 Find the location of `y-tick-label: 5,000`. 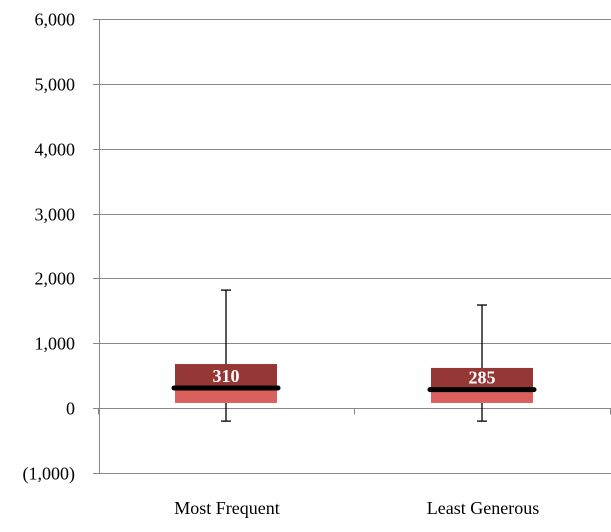

y-tick-label: 5,000 is located at coordinates (55, 85).